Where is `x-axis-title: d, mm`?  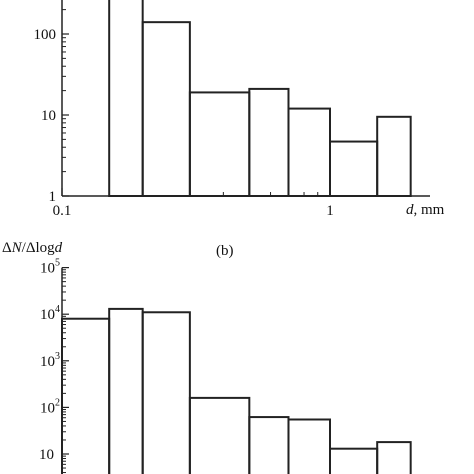 x-axis-title: d, mm is located at coordinates (425, 210).